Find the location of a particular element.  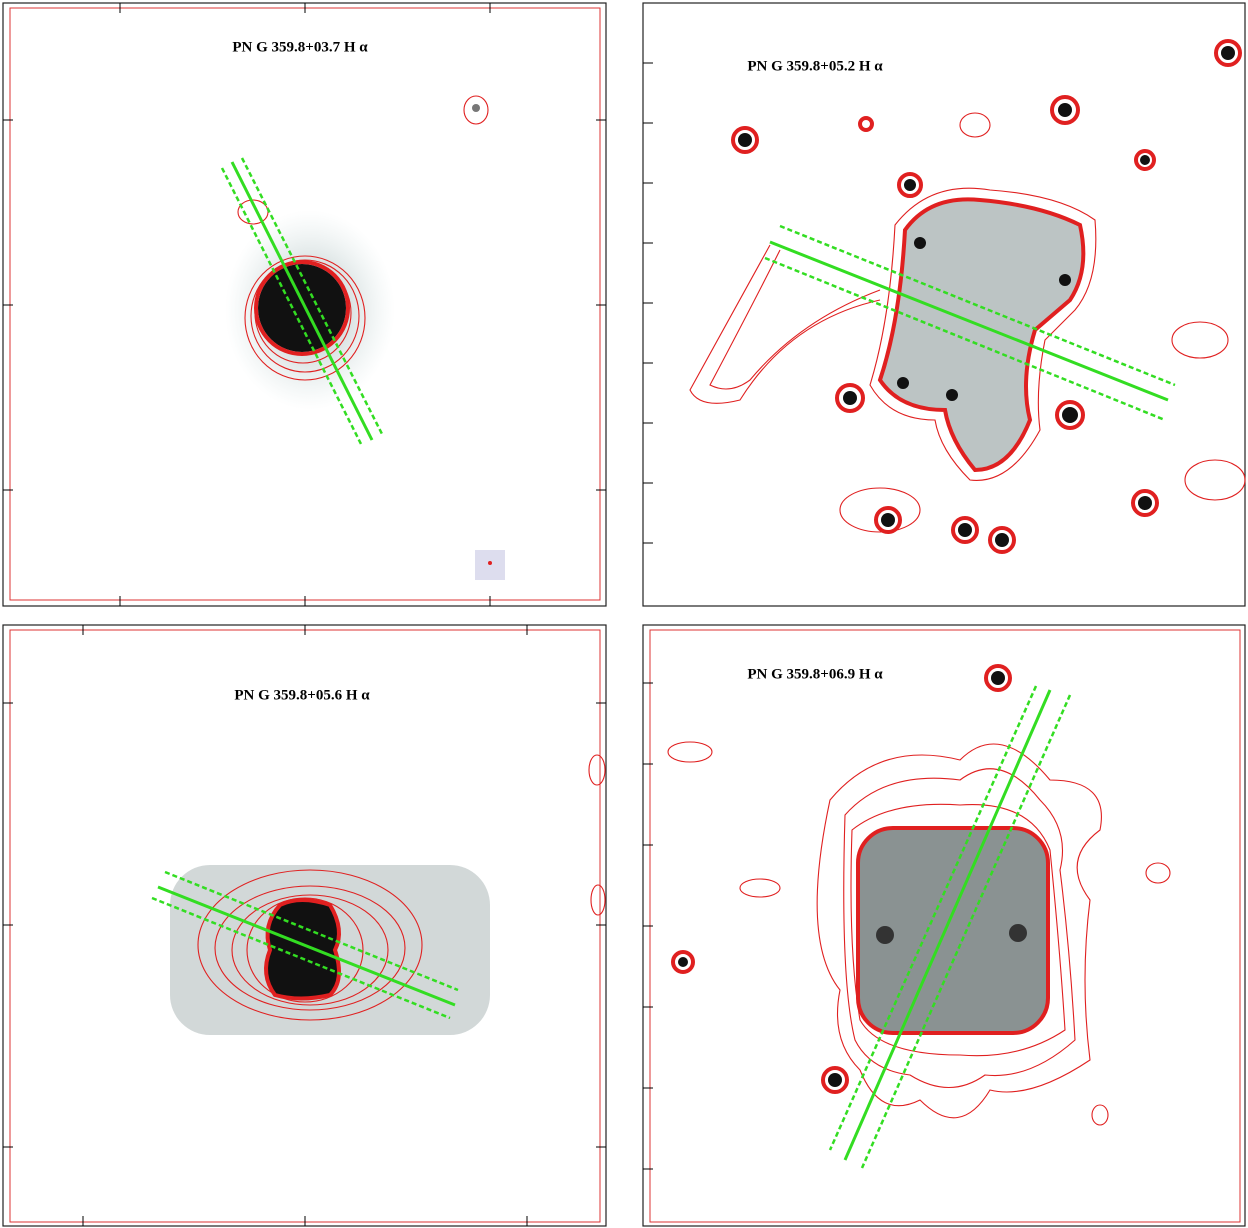

panel-title: PN G 359.8+03.7 H α is located at coordinates (300, 47).